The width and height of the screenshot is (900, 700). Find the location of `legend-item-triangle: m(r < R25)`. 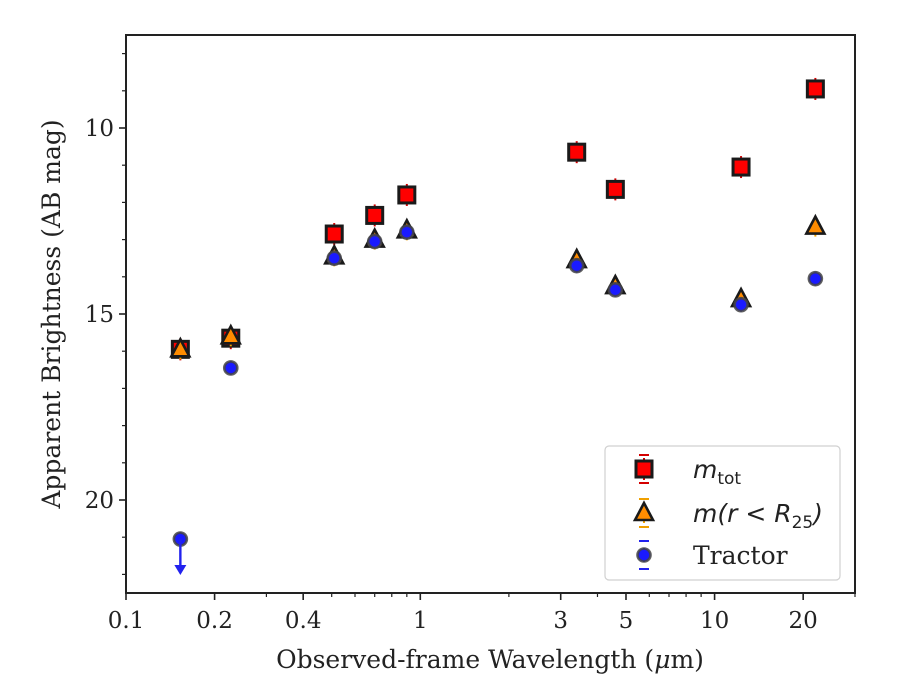

legend-item-triangle: m(r < R25) is located at coordinates (727, 515).